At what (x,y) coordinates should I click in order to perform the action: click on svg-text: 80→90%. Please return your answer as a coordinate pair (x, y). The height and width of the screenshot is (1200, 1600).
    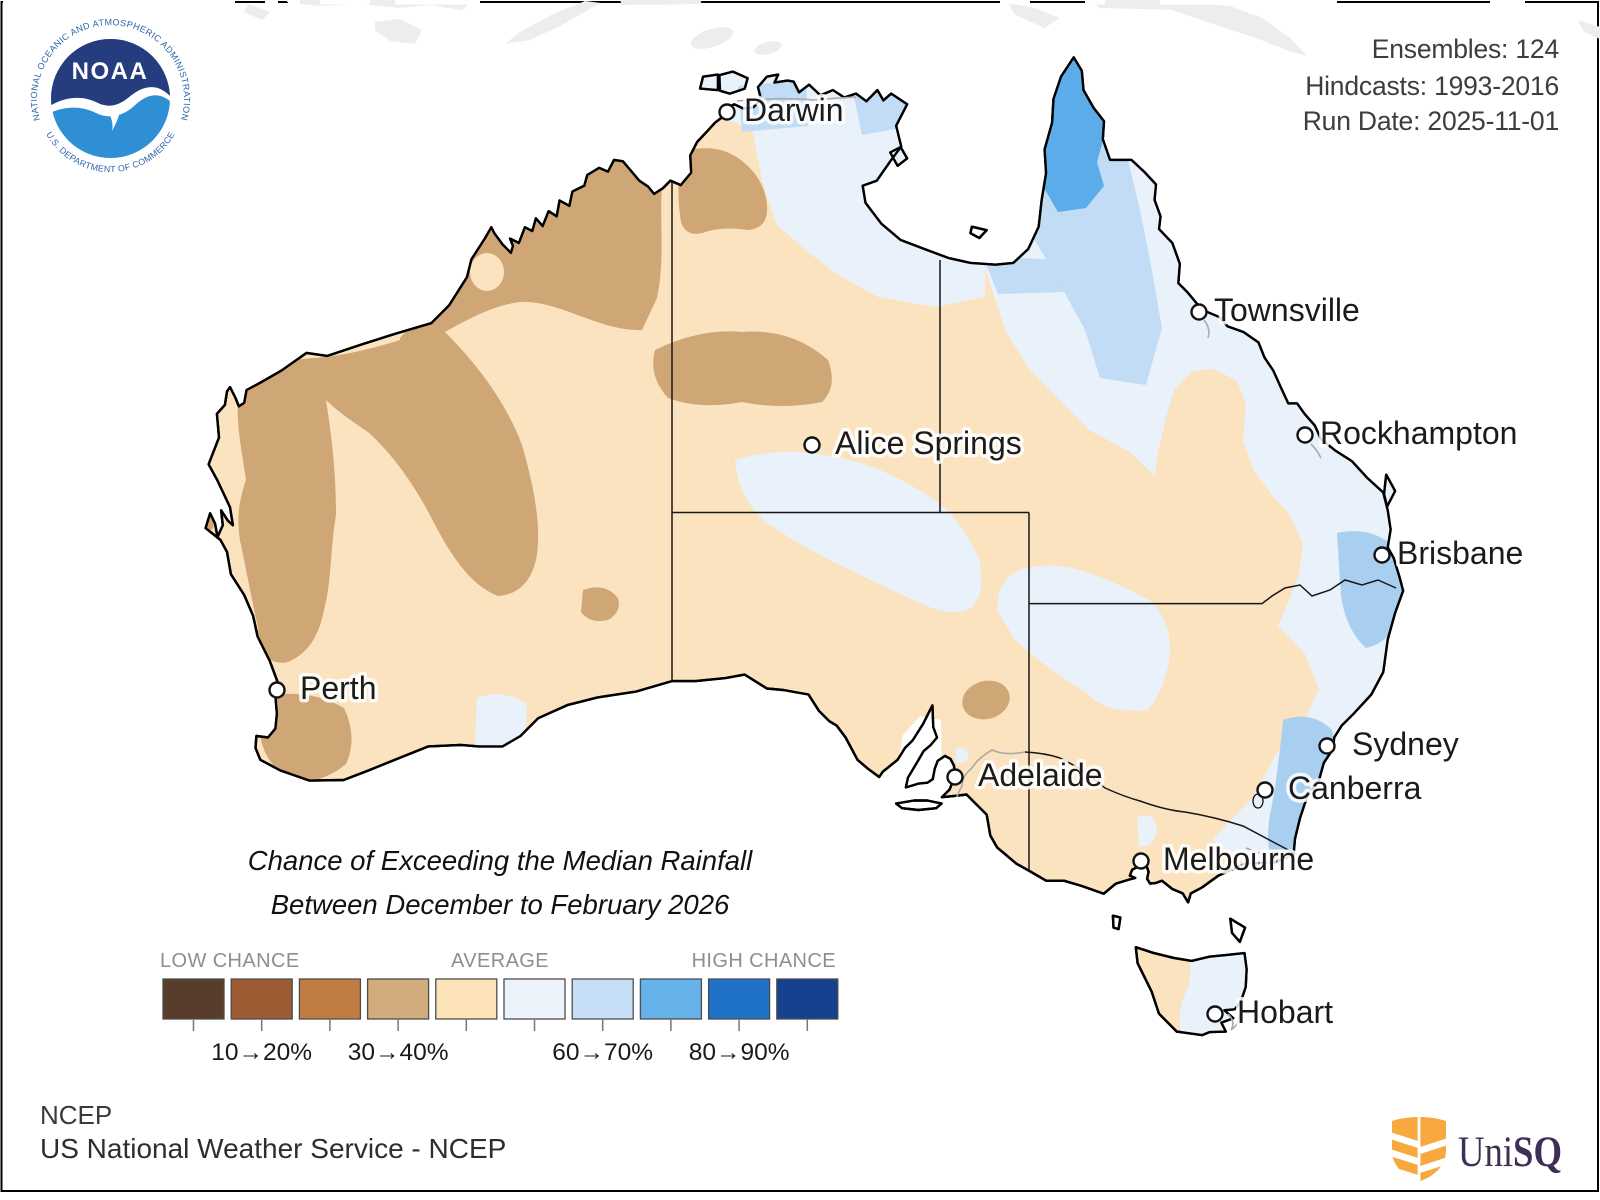
    Looking at the image, I should click on (739, 1052).